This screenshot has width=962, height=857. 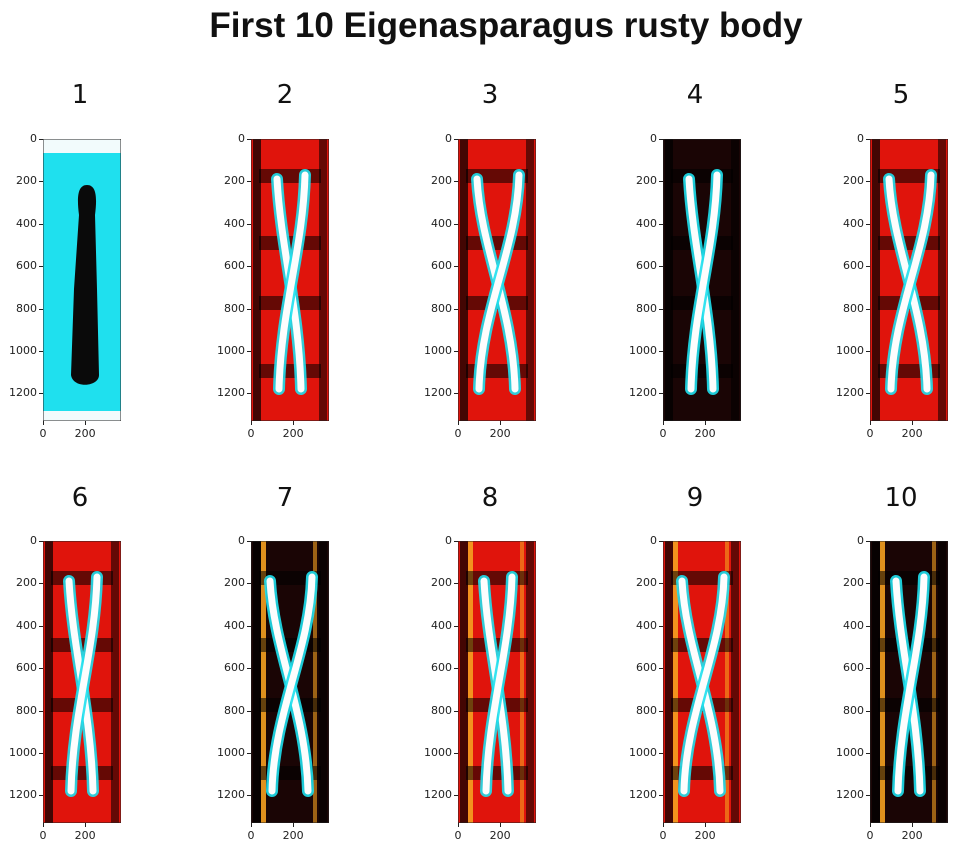 I want to click on panel-label: 8, so click(x=490, y=498).